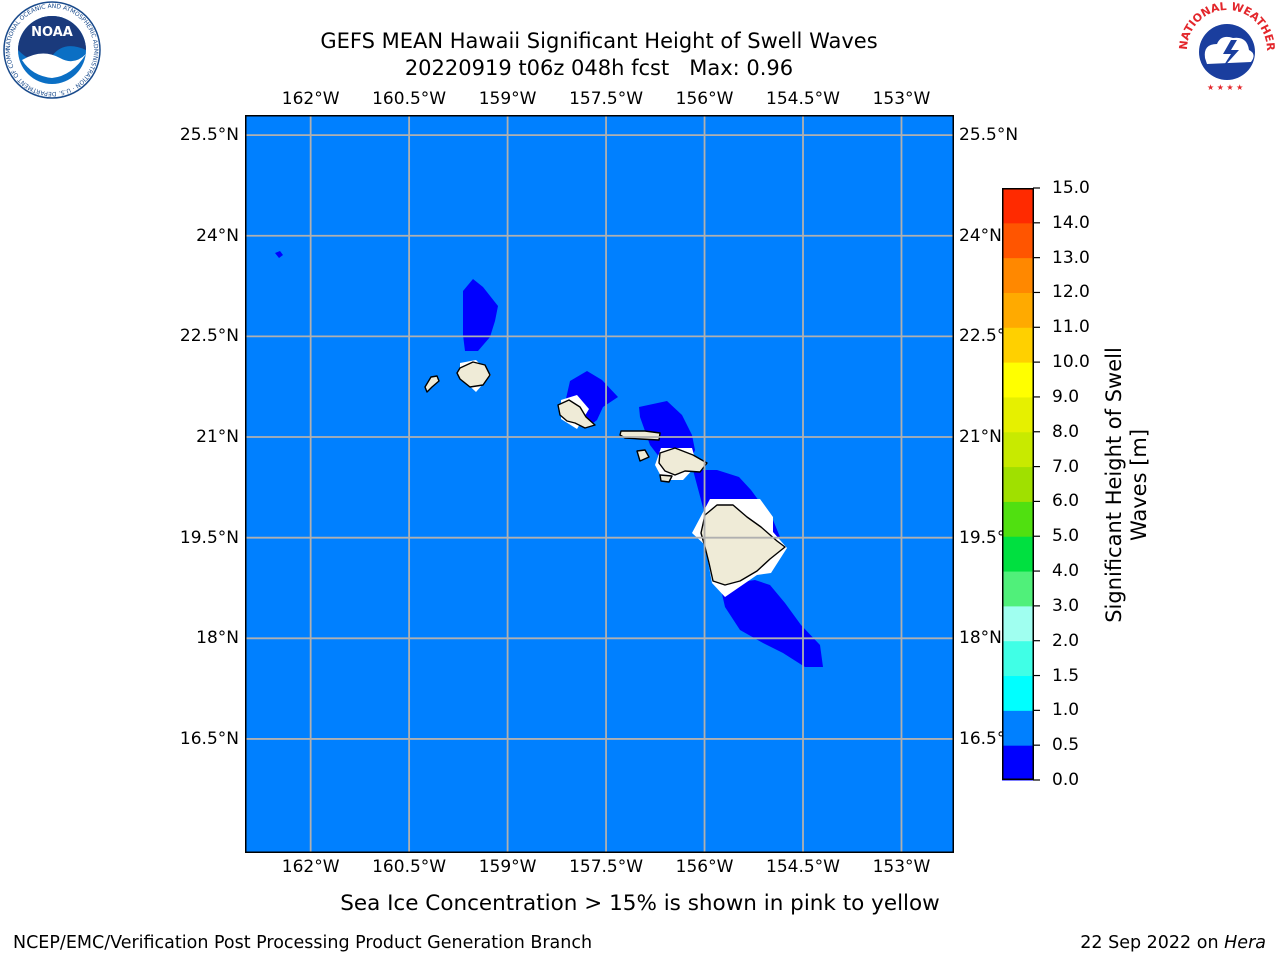 The height and width of the screenshot is (960, 1280). What do you see at coordinates (1227, 49) in the screenshot?
I see `nws-logo: NATIONAL WEATHER SERVICE ★ ★ ★ ★` at bounding box center [1227, 49].